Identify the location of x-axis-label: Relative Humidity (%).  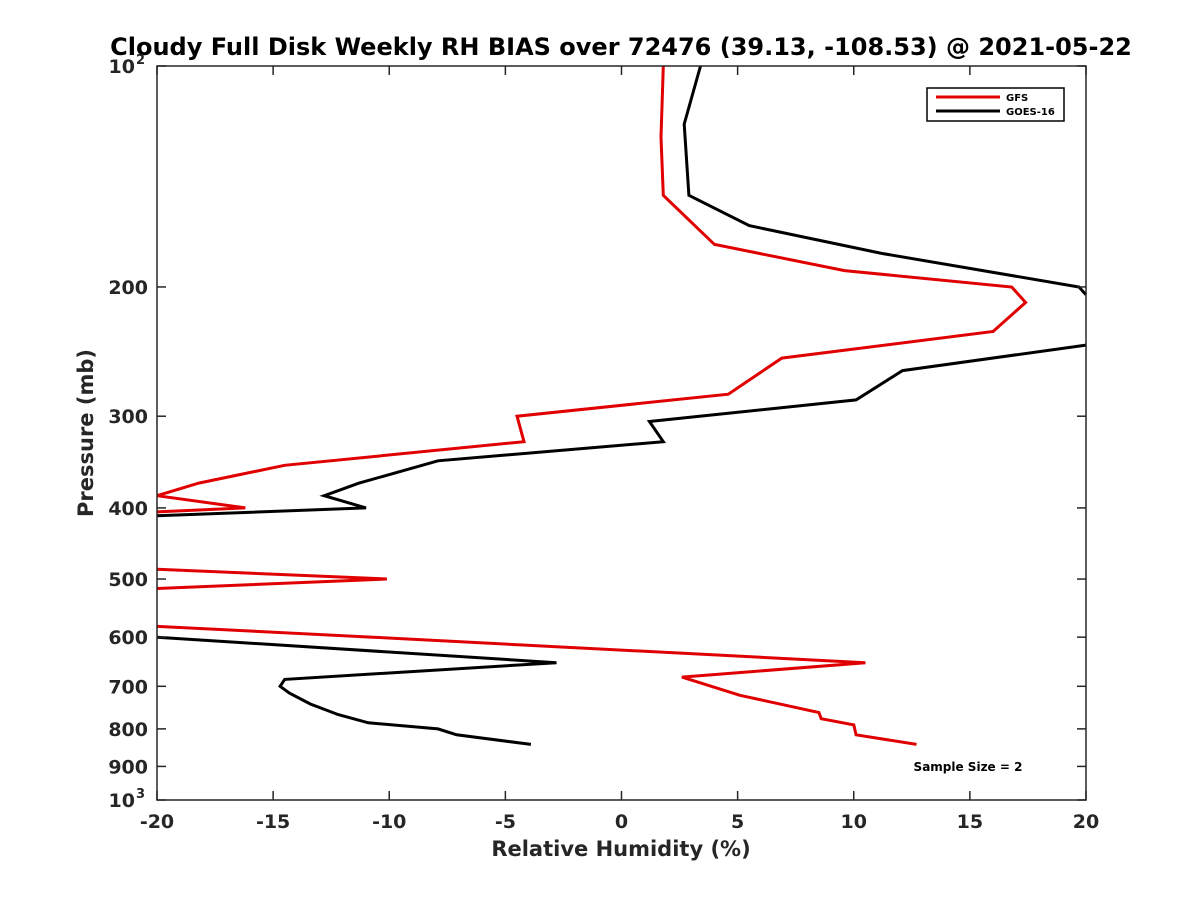
(620, 849).